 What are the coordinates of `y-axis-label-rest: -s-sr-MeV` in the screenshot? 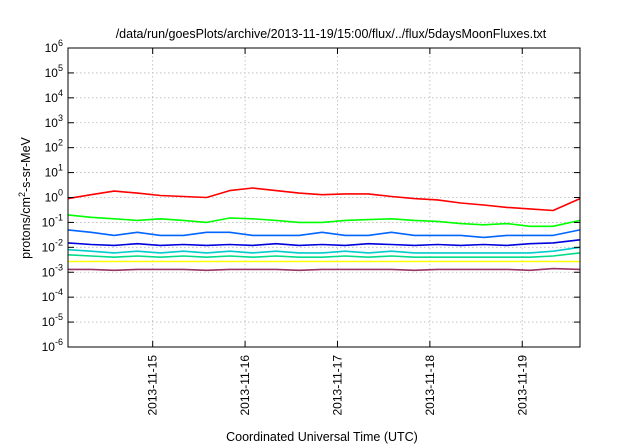 It's located at (26, 164).